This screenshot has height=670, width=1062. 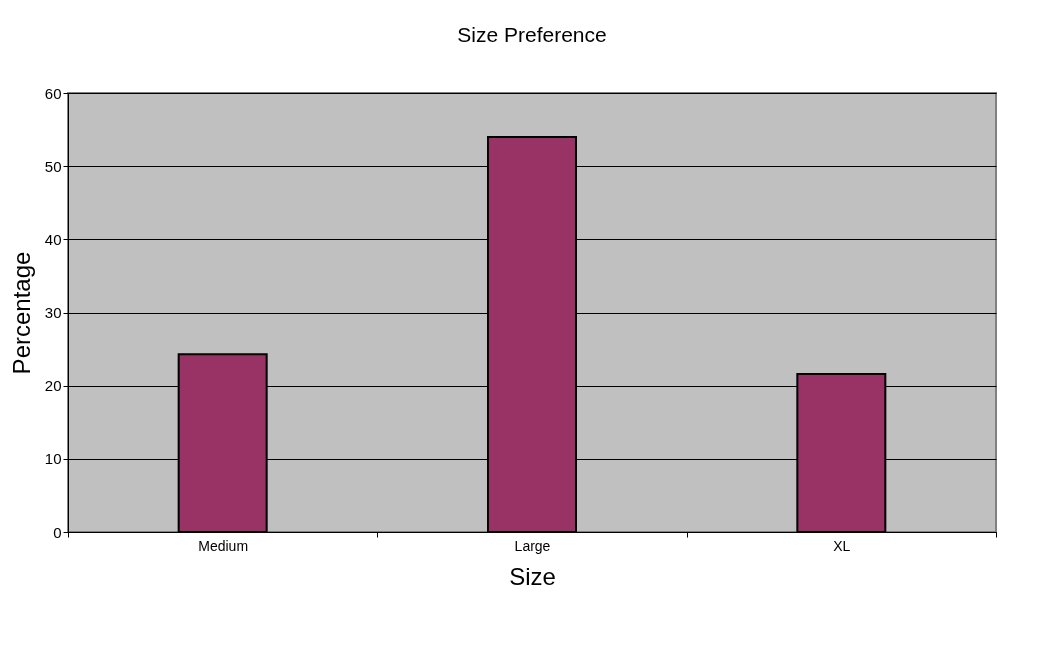 What do you see at coordinates (53, 386) in the screenshot?
I see `y-tick-label: 20` at bounding box center [53, 386].